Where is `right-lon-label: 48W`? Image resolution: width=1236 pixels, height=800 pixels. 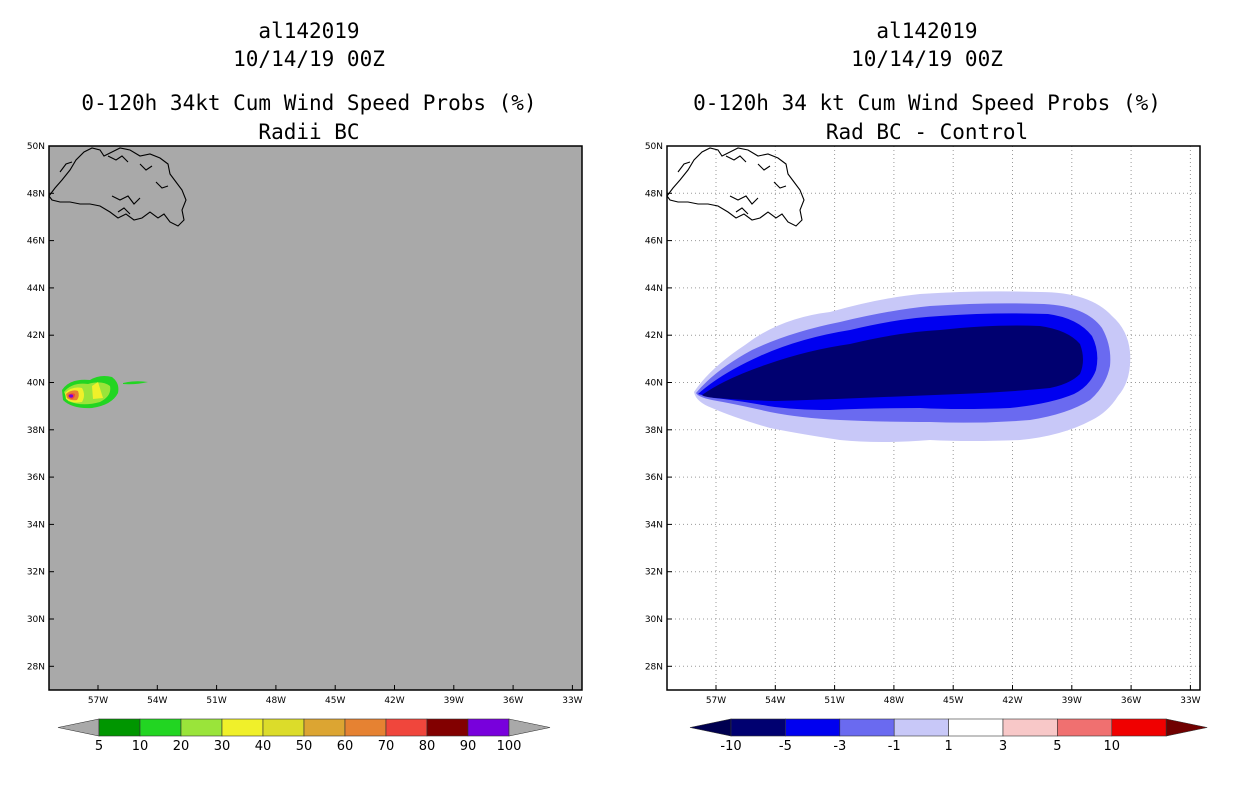
right-lon-label: 48W is located at coordinates (894, 701).